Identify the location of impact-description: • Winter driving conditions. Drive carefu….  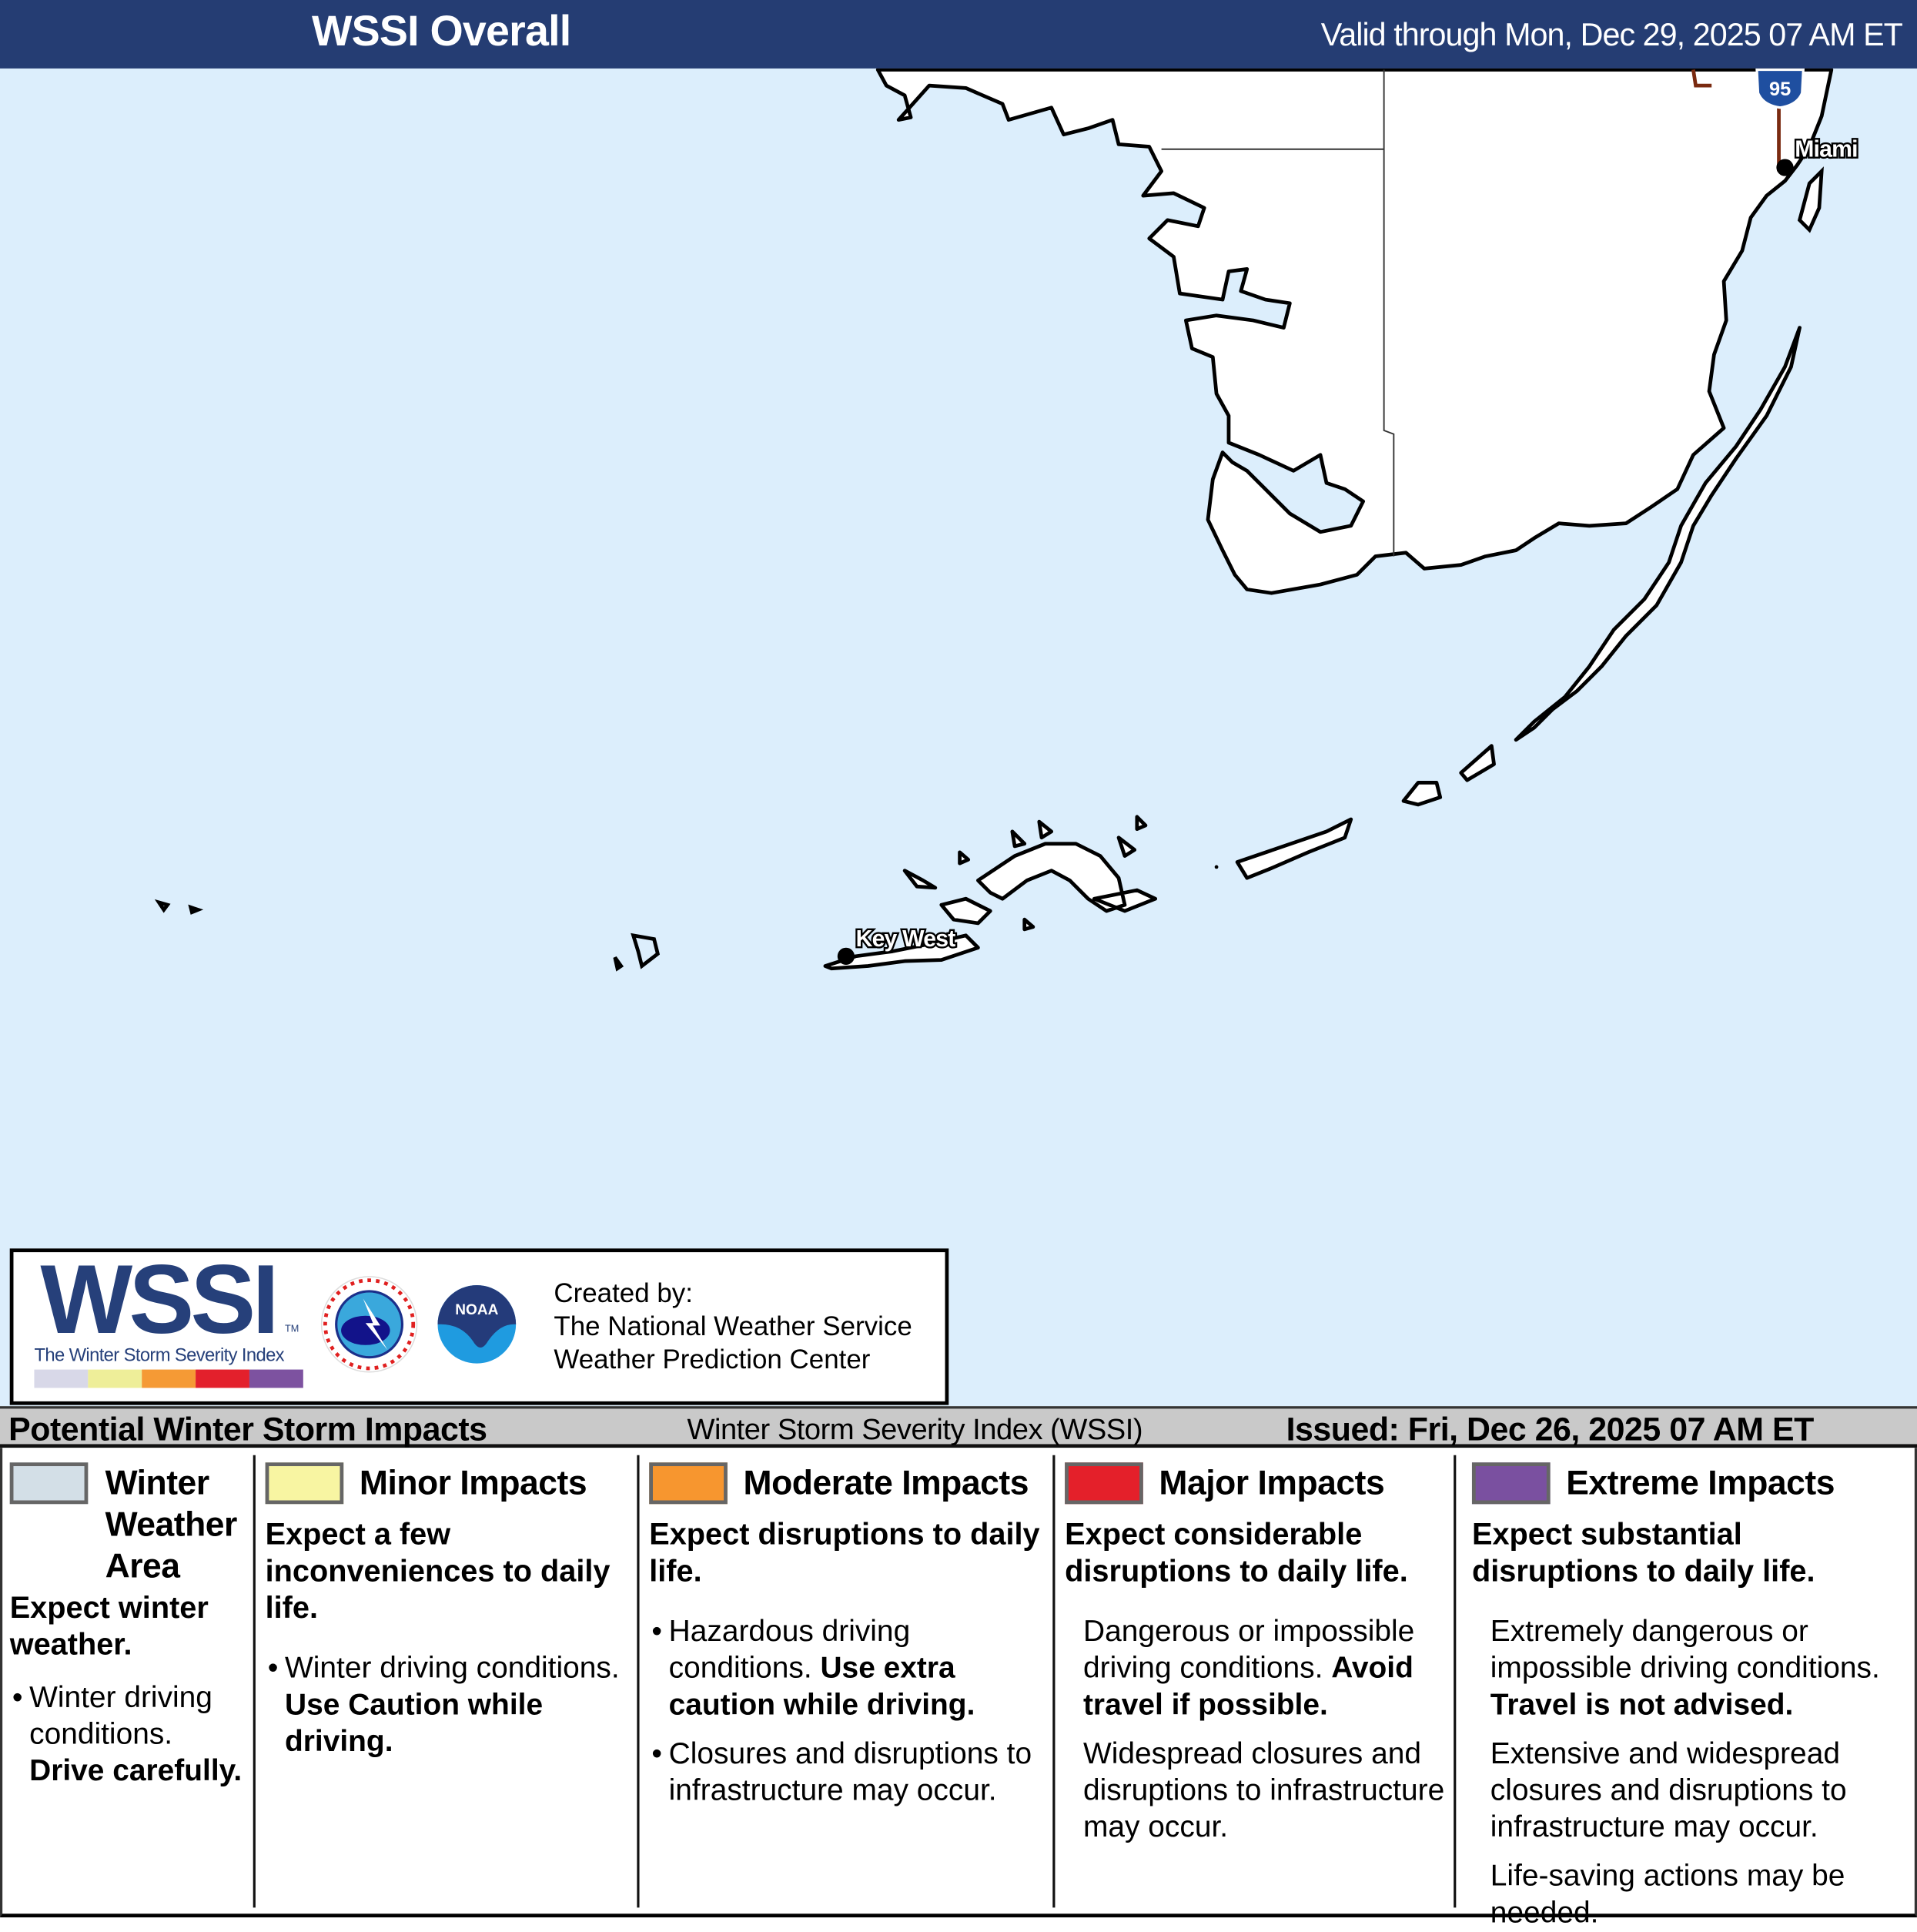
(132, 1735).